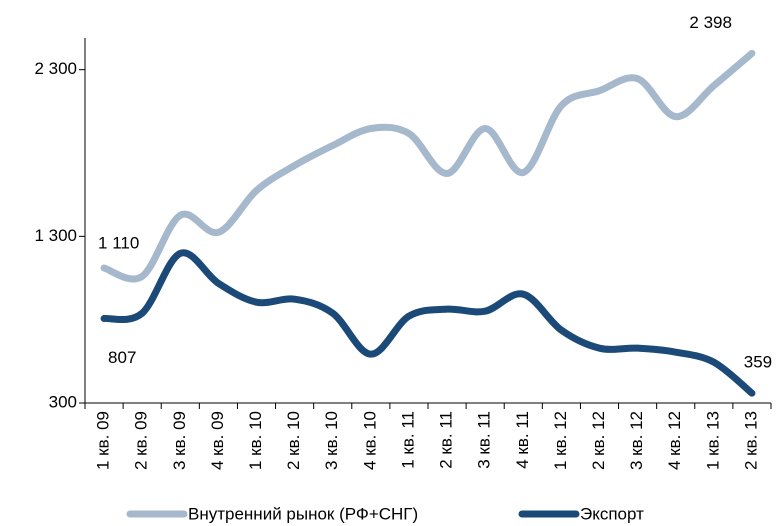  Describe the element at coordinates (331, 440) in the screenshot. I see `x-tick-label: 3 кв. 10` at that location.